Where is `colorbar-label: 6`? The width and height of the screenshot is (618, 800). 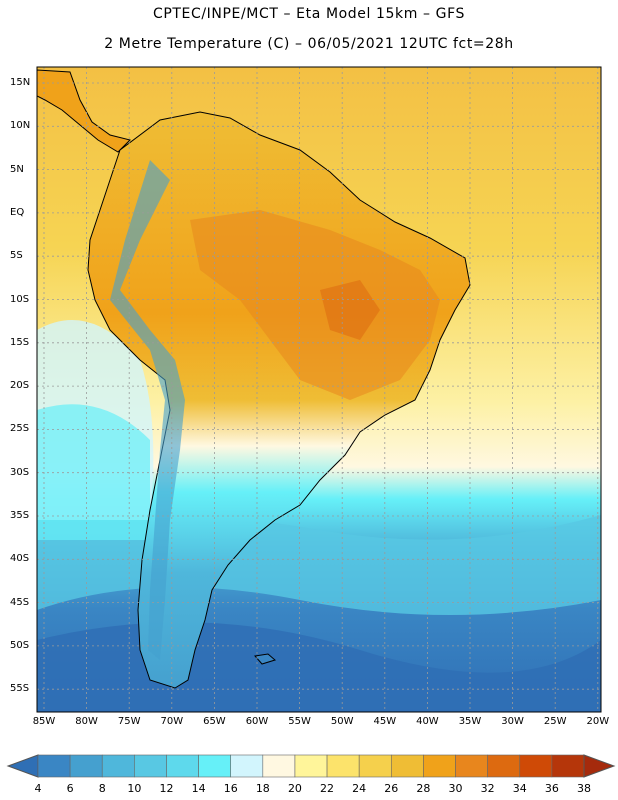
colorbar-label: 6 is located at coordinates (70, 788).